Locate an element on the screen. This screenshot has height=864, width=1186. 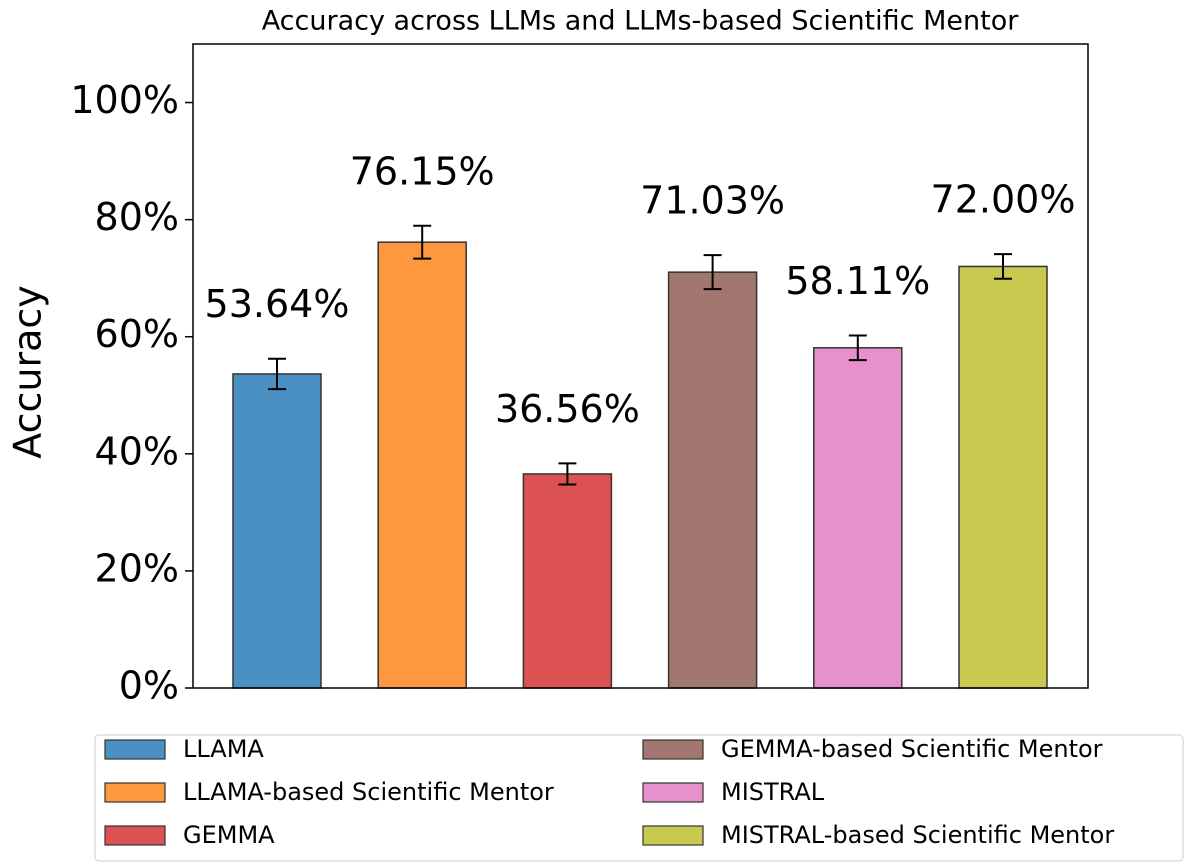
legend-label: MISTRAL is located at coordinates (773, 792).